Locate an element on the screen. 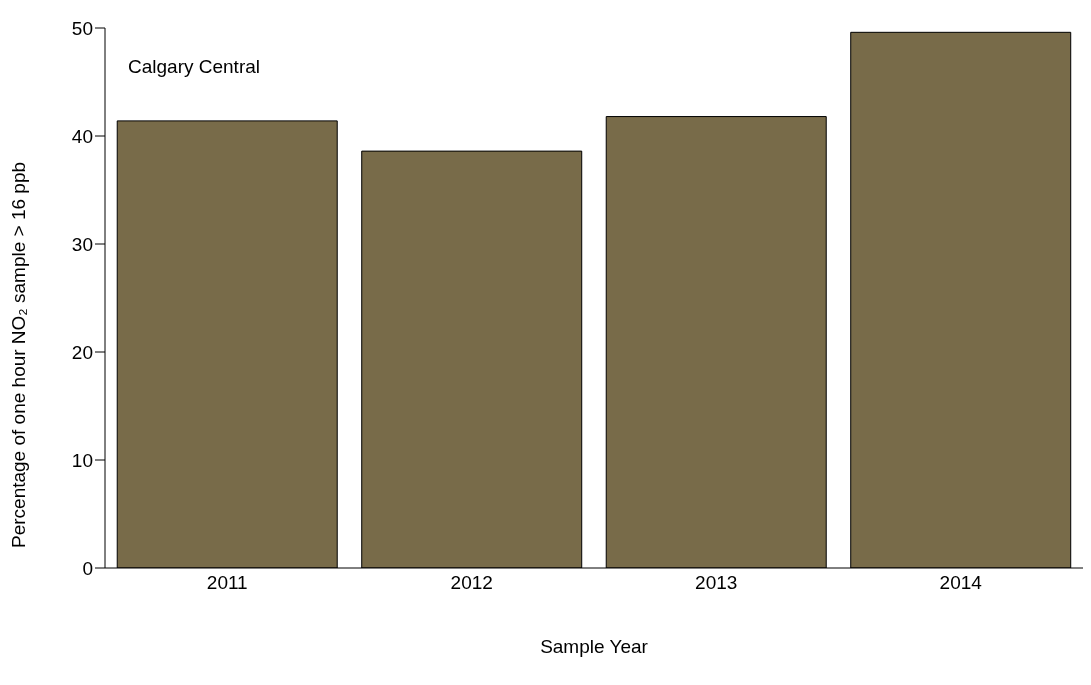  y-axis-title: Percentage of one hour NO₂ sample > 16 ppb is located at coordinates (18, 354).